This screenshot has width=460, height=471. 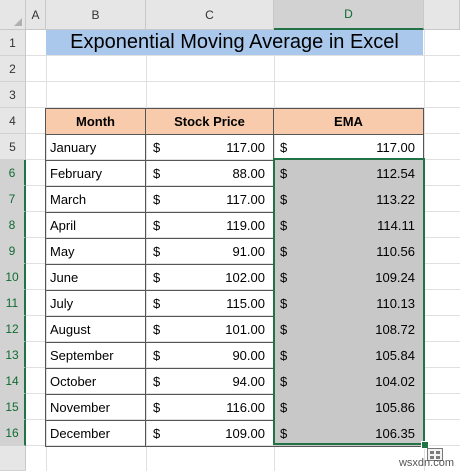 What do you see at coordinates (395, 355) in the screenshot?
I see `ema-value: 105.84` at bounding box center [395, 355].